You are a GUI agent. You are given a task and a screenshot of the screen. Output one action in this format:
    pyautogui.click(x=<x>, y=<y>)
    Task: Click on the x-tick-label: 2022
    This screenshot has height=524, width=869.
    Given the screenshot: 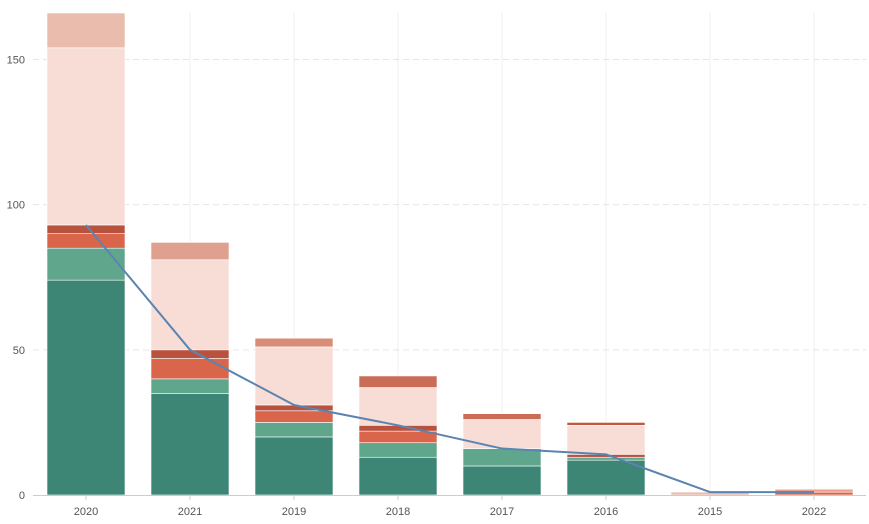 What is the action you would take?
    pyautogui.click(x=814, y=512)
    